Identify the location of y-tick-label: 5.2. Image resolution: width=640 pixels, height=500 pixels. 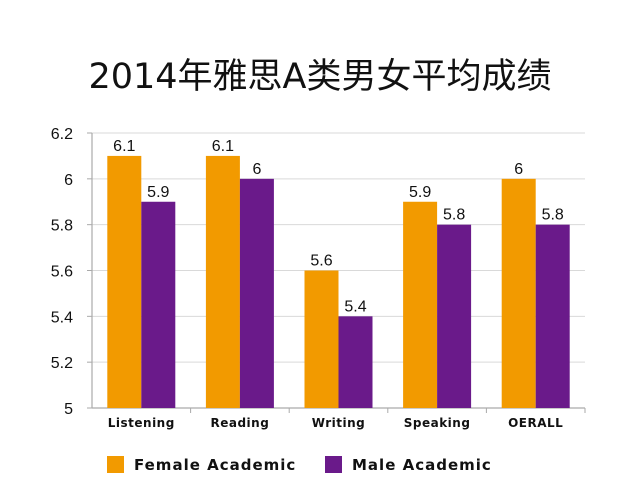
(62, 363).